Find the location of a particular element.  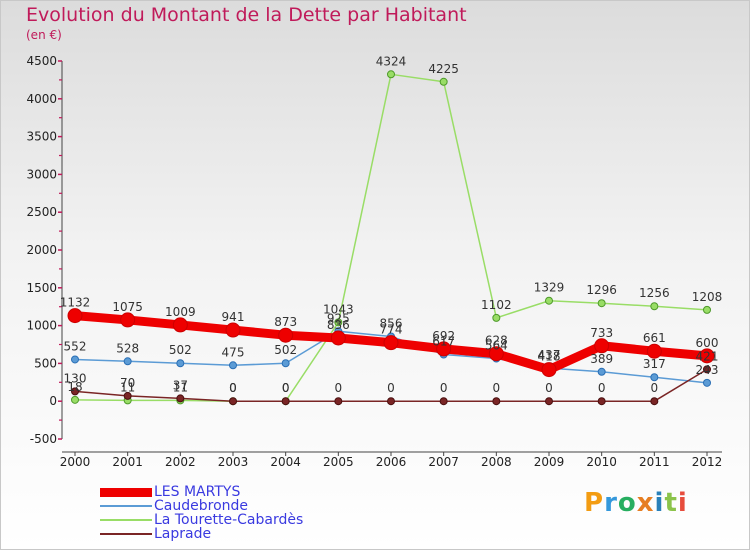

data-label: 873 is located at coordinates (285, 322).